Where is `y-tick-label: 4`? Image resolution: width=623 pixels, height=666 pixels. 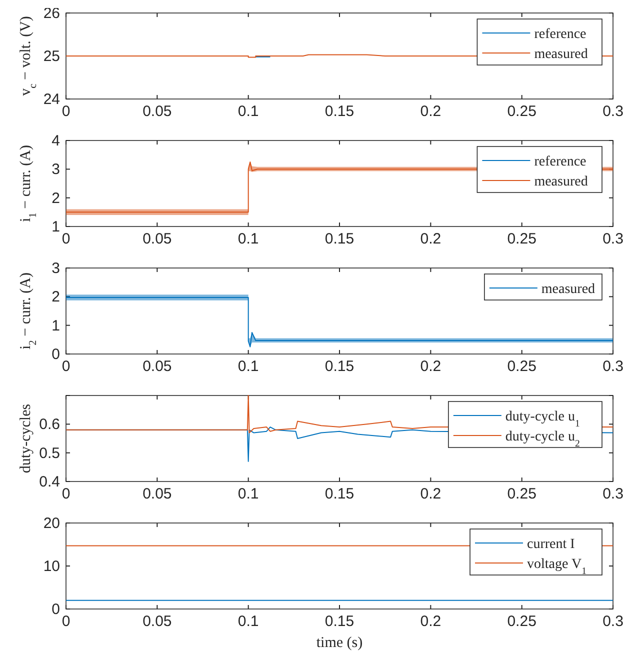
y-tick-label: 4 is located at coordinates (56, 141).